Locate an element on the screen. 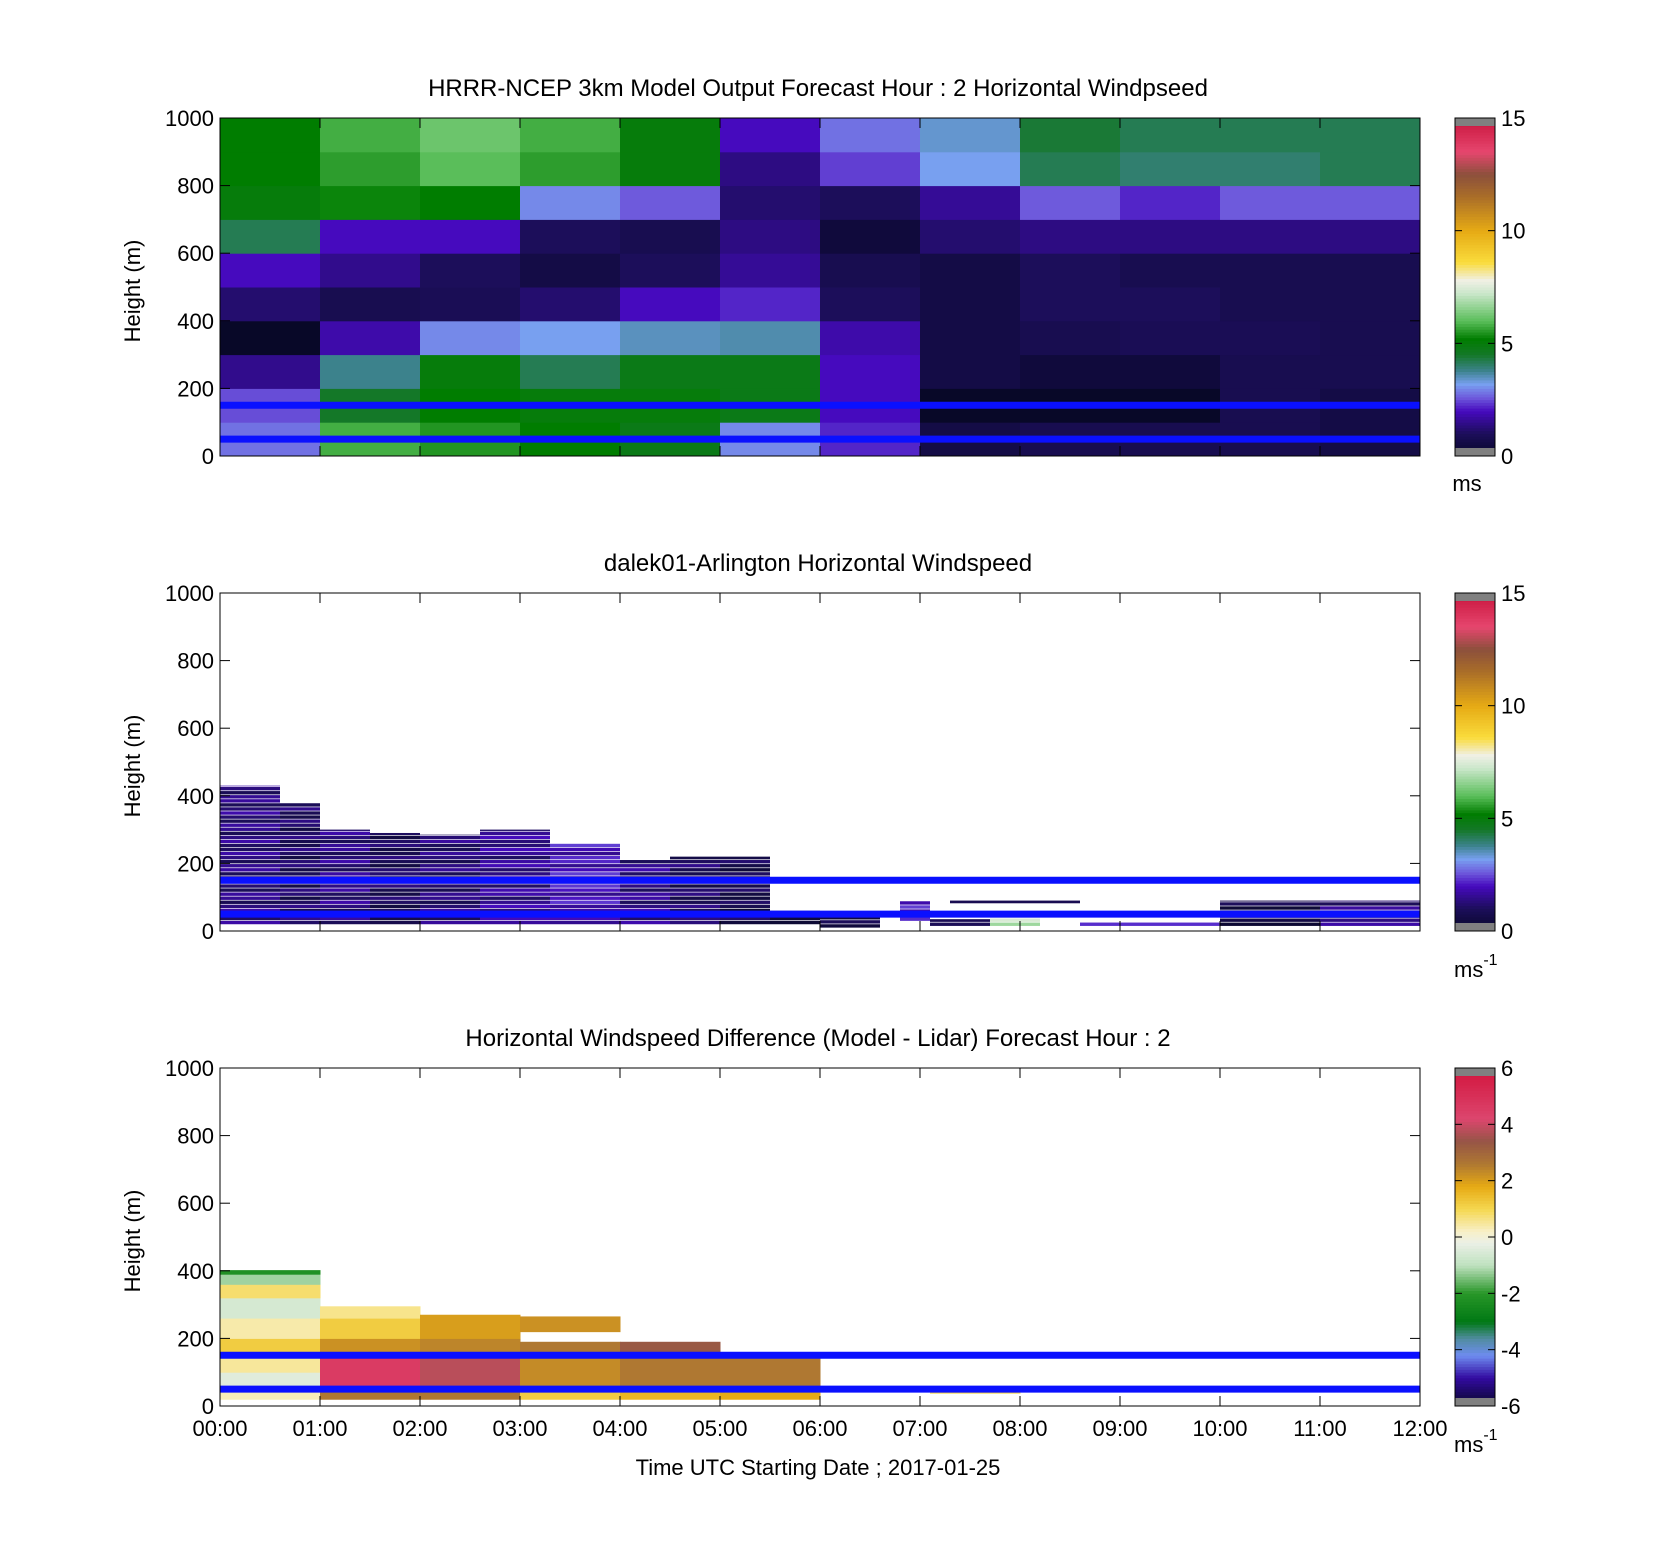 This screenshot has width=1680, height=1561. colorbar-tick-label: 6 is located at coordinates (1507, 1068).